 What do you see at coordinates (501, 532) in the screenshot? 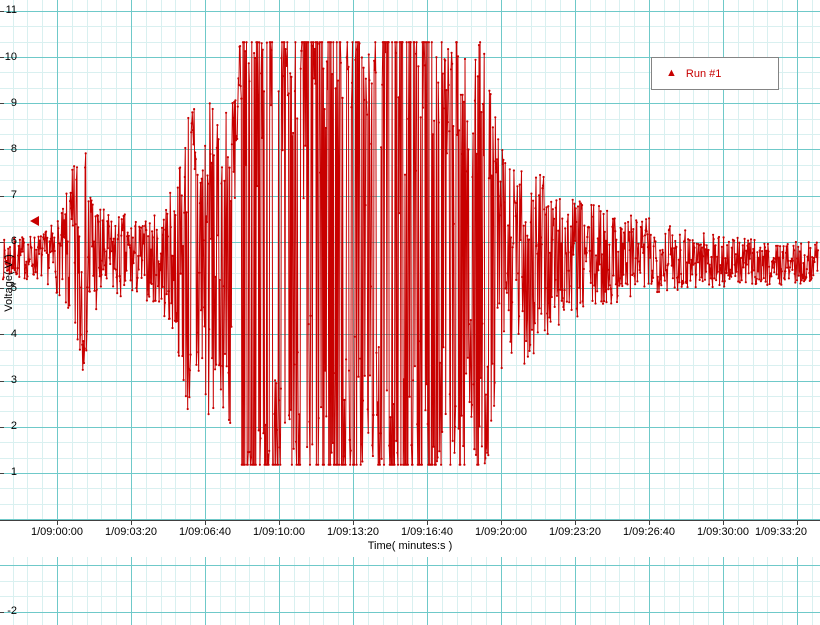
I see `x-tick-label: 1/09:20:00` at bounding box center [501, 532].